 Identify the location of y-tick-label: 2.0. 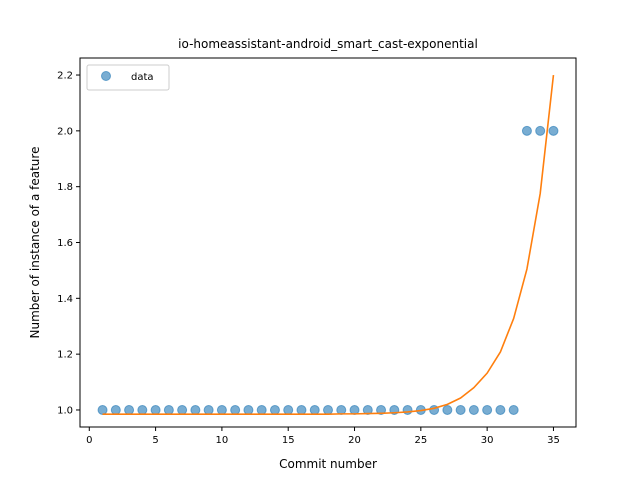
(65, 131).